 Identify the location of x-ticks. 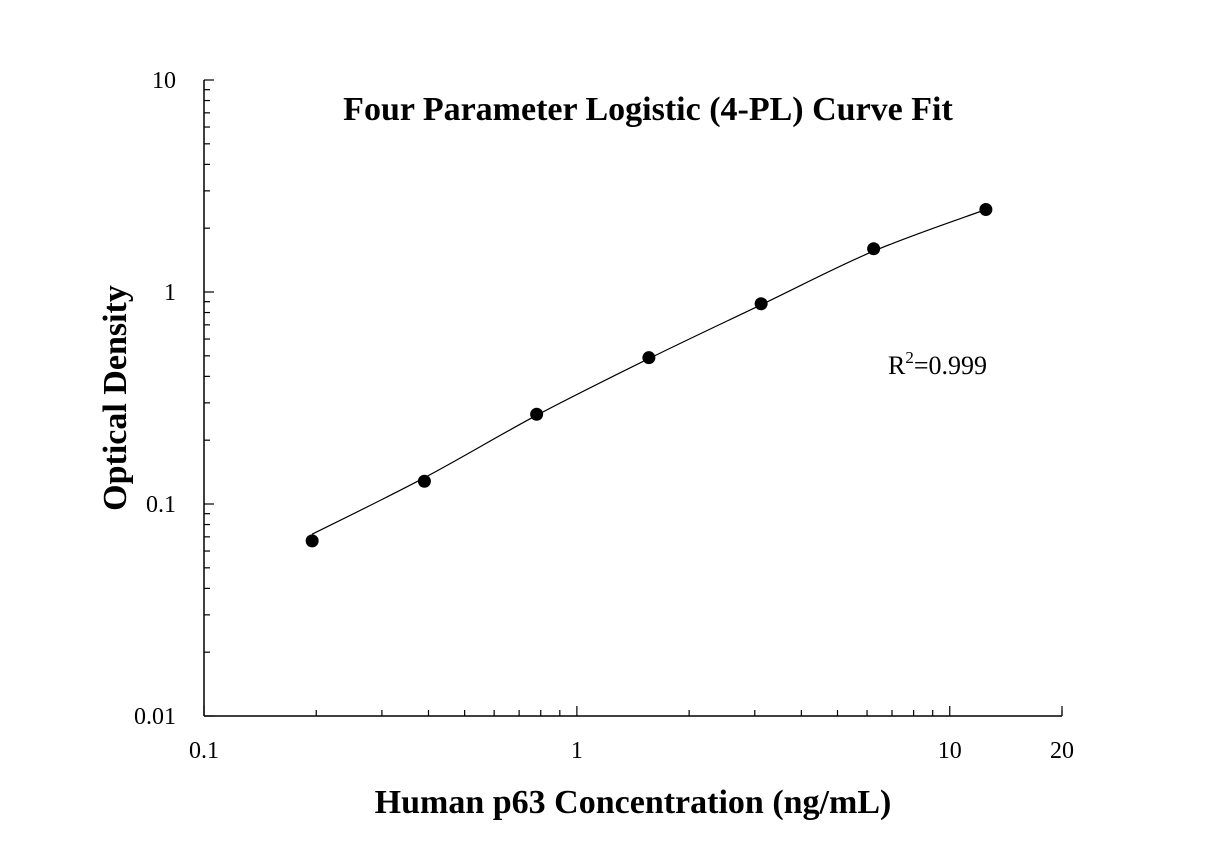
(633, 711).